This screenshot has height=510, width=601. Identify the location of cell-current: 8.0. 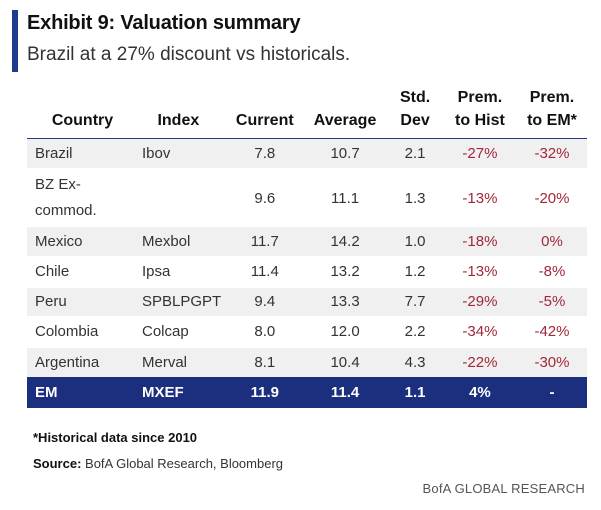
(264, 332).